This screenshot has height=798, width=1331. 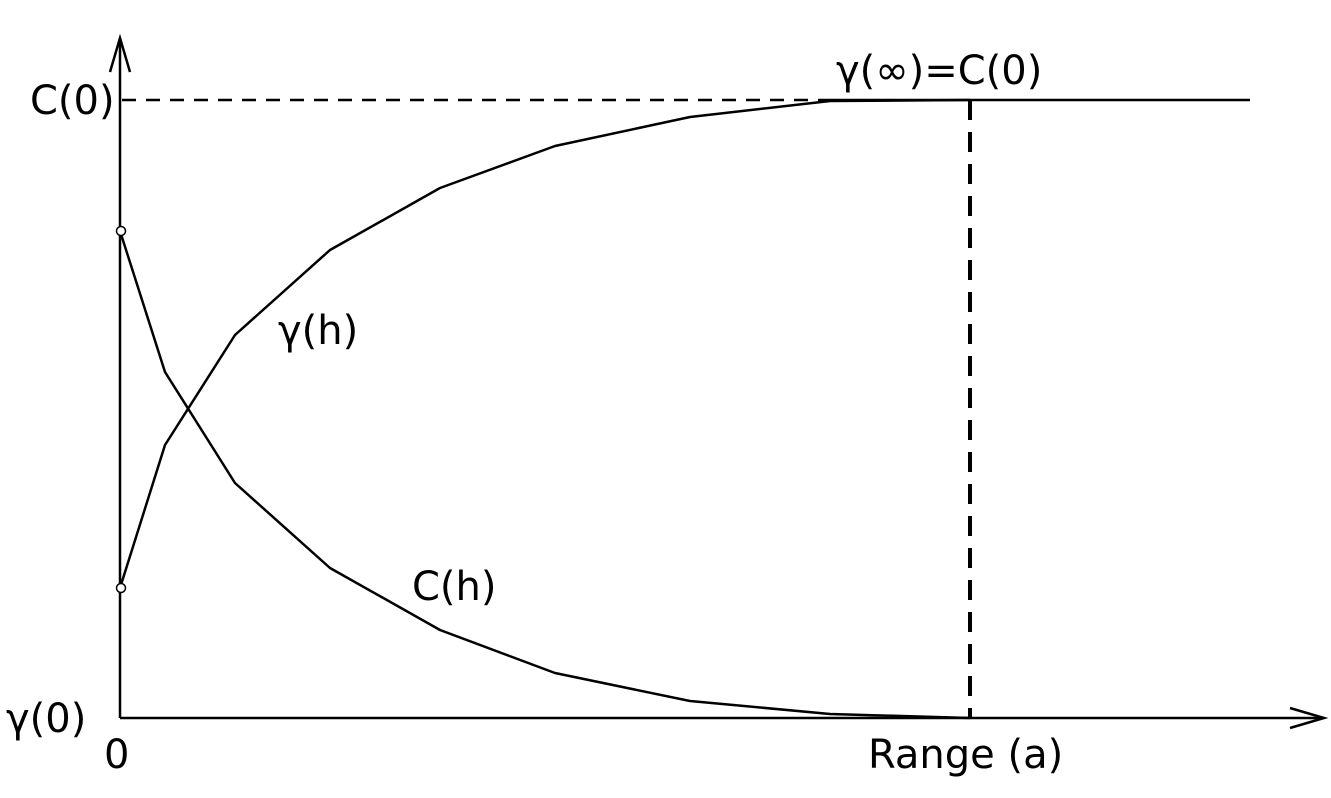 What do you see at coordinates (965, 755) in the screenshot?
I see `x-axis-label: Range (a)` at bounding box center [965, 755].